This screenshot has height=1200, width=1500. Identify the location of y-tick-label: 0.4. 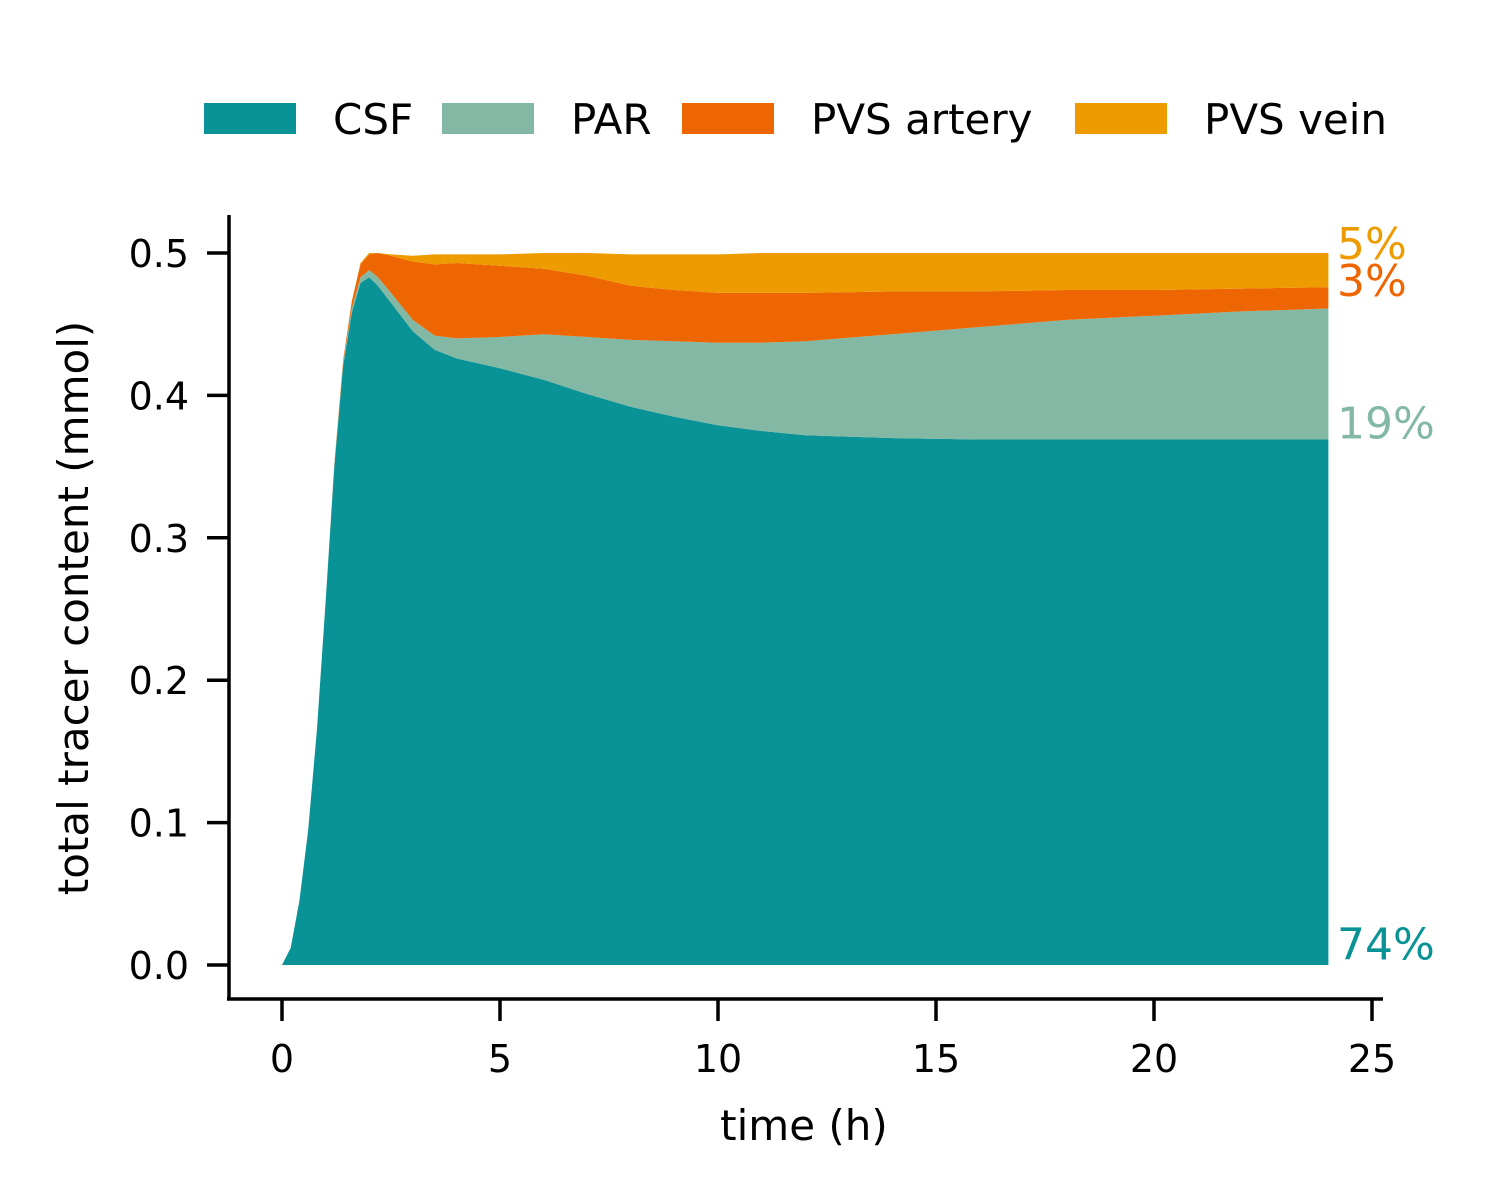
(159, 396).